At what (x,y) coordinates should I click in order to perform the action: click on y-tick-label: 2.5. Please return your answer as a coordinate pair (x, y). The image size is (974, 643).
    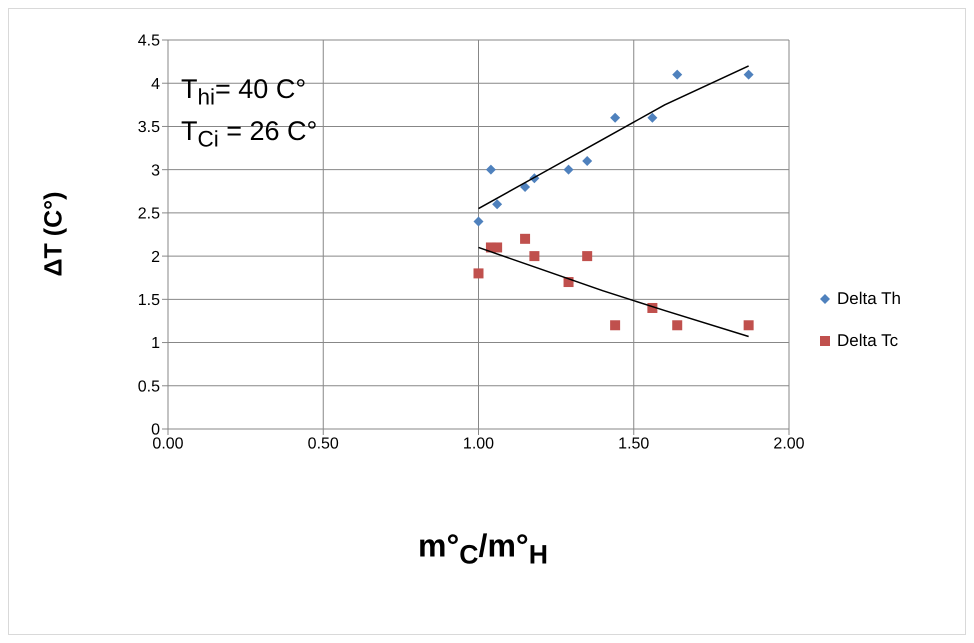
    Looking at the image, I should click on (149, 214).